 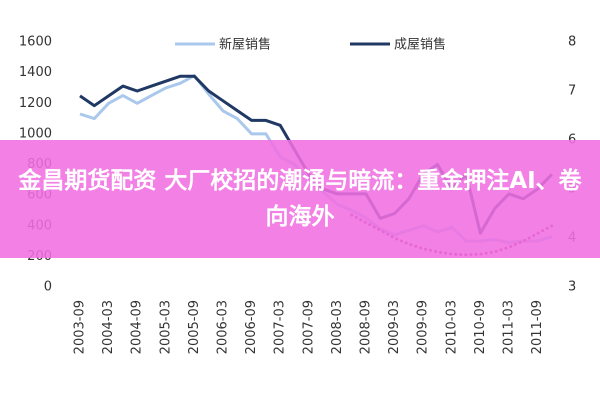 I want to click on y-tick-label: 0, so click(x=48, y=287).